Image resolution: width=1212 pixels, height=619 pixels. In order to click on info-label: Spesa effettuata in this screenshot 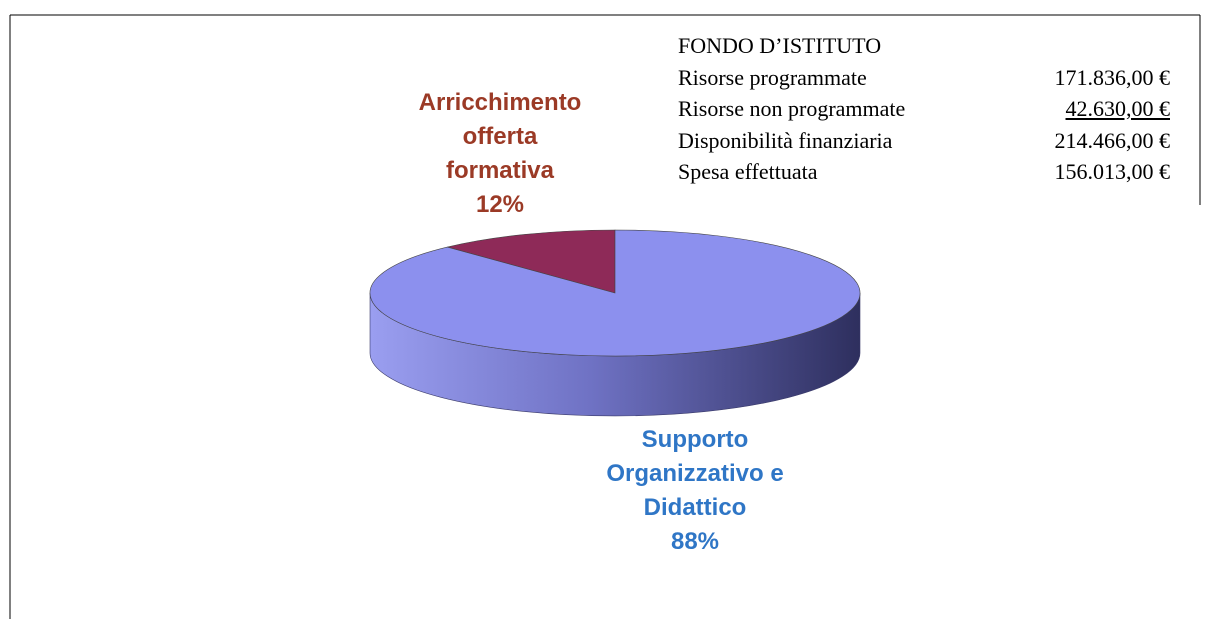, I will do `click(748, 171)`.